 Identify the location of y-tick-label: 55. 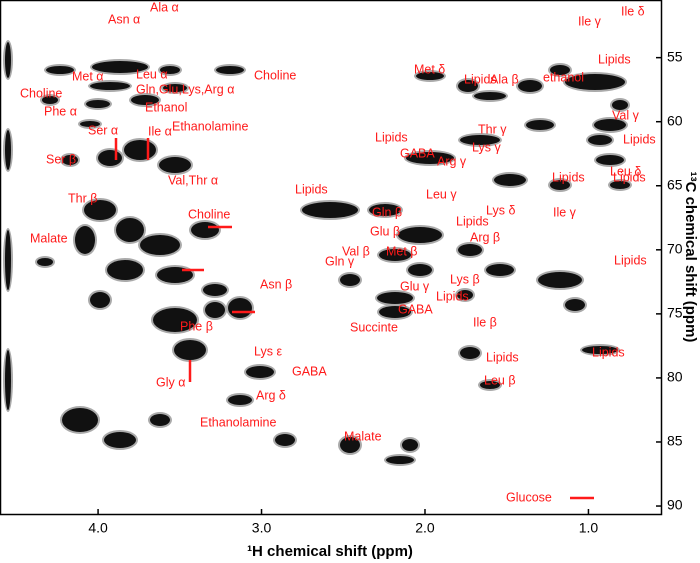
(675, 56).